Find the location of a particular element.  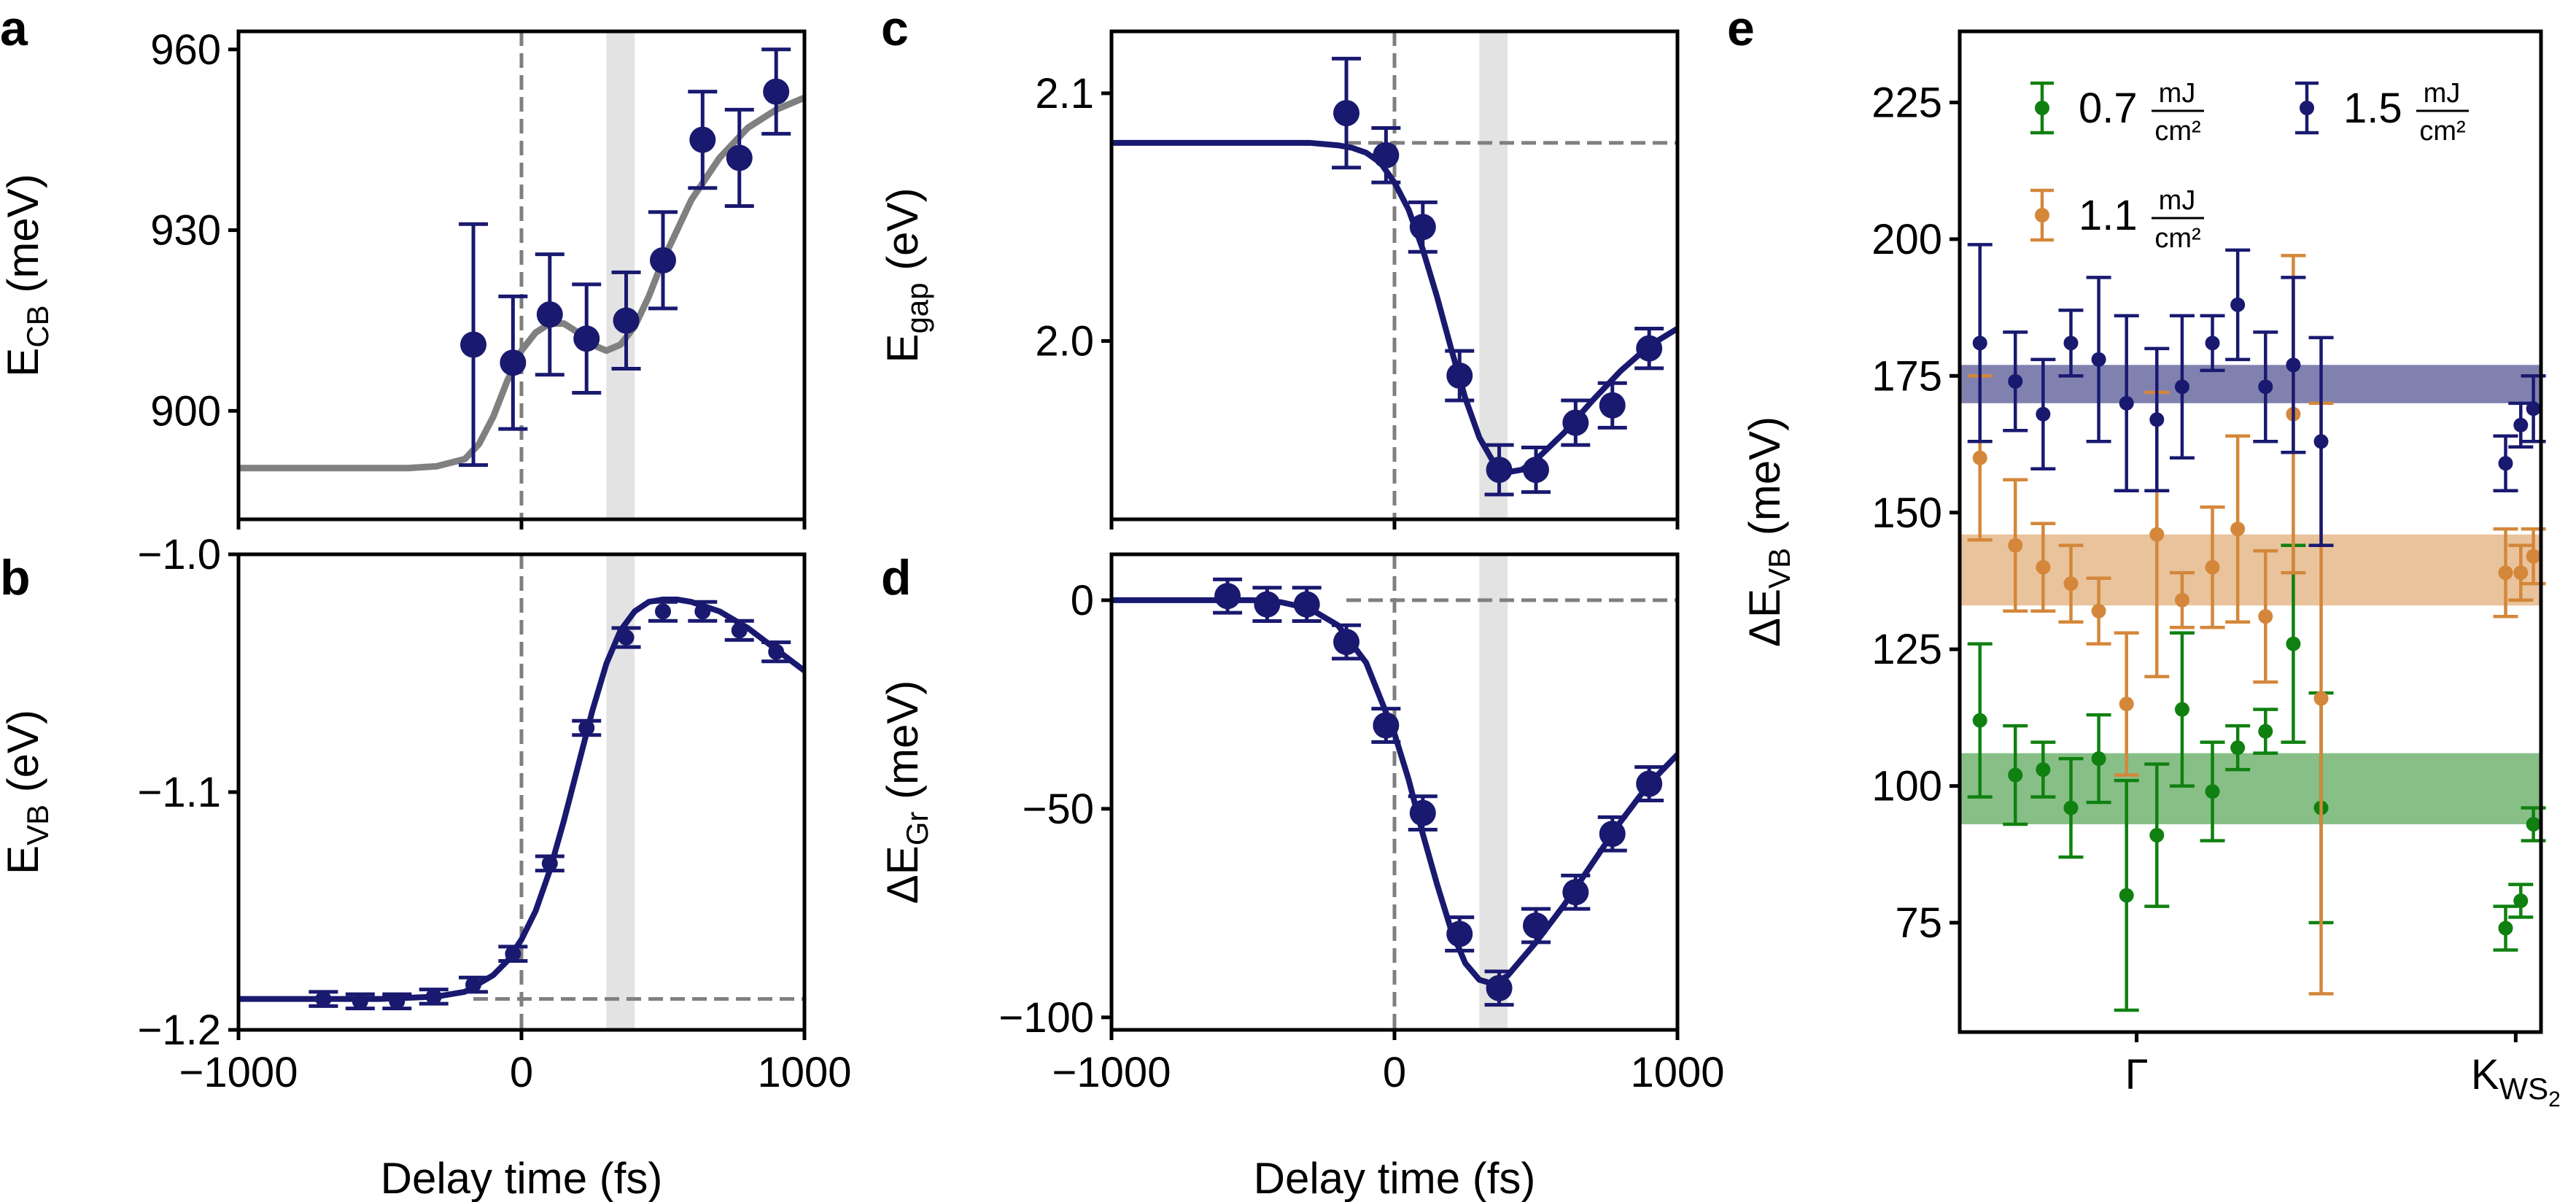

y-tick-label: 175 is located at coordinates (1907, 376).